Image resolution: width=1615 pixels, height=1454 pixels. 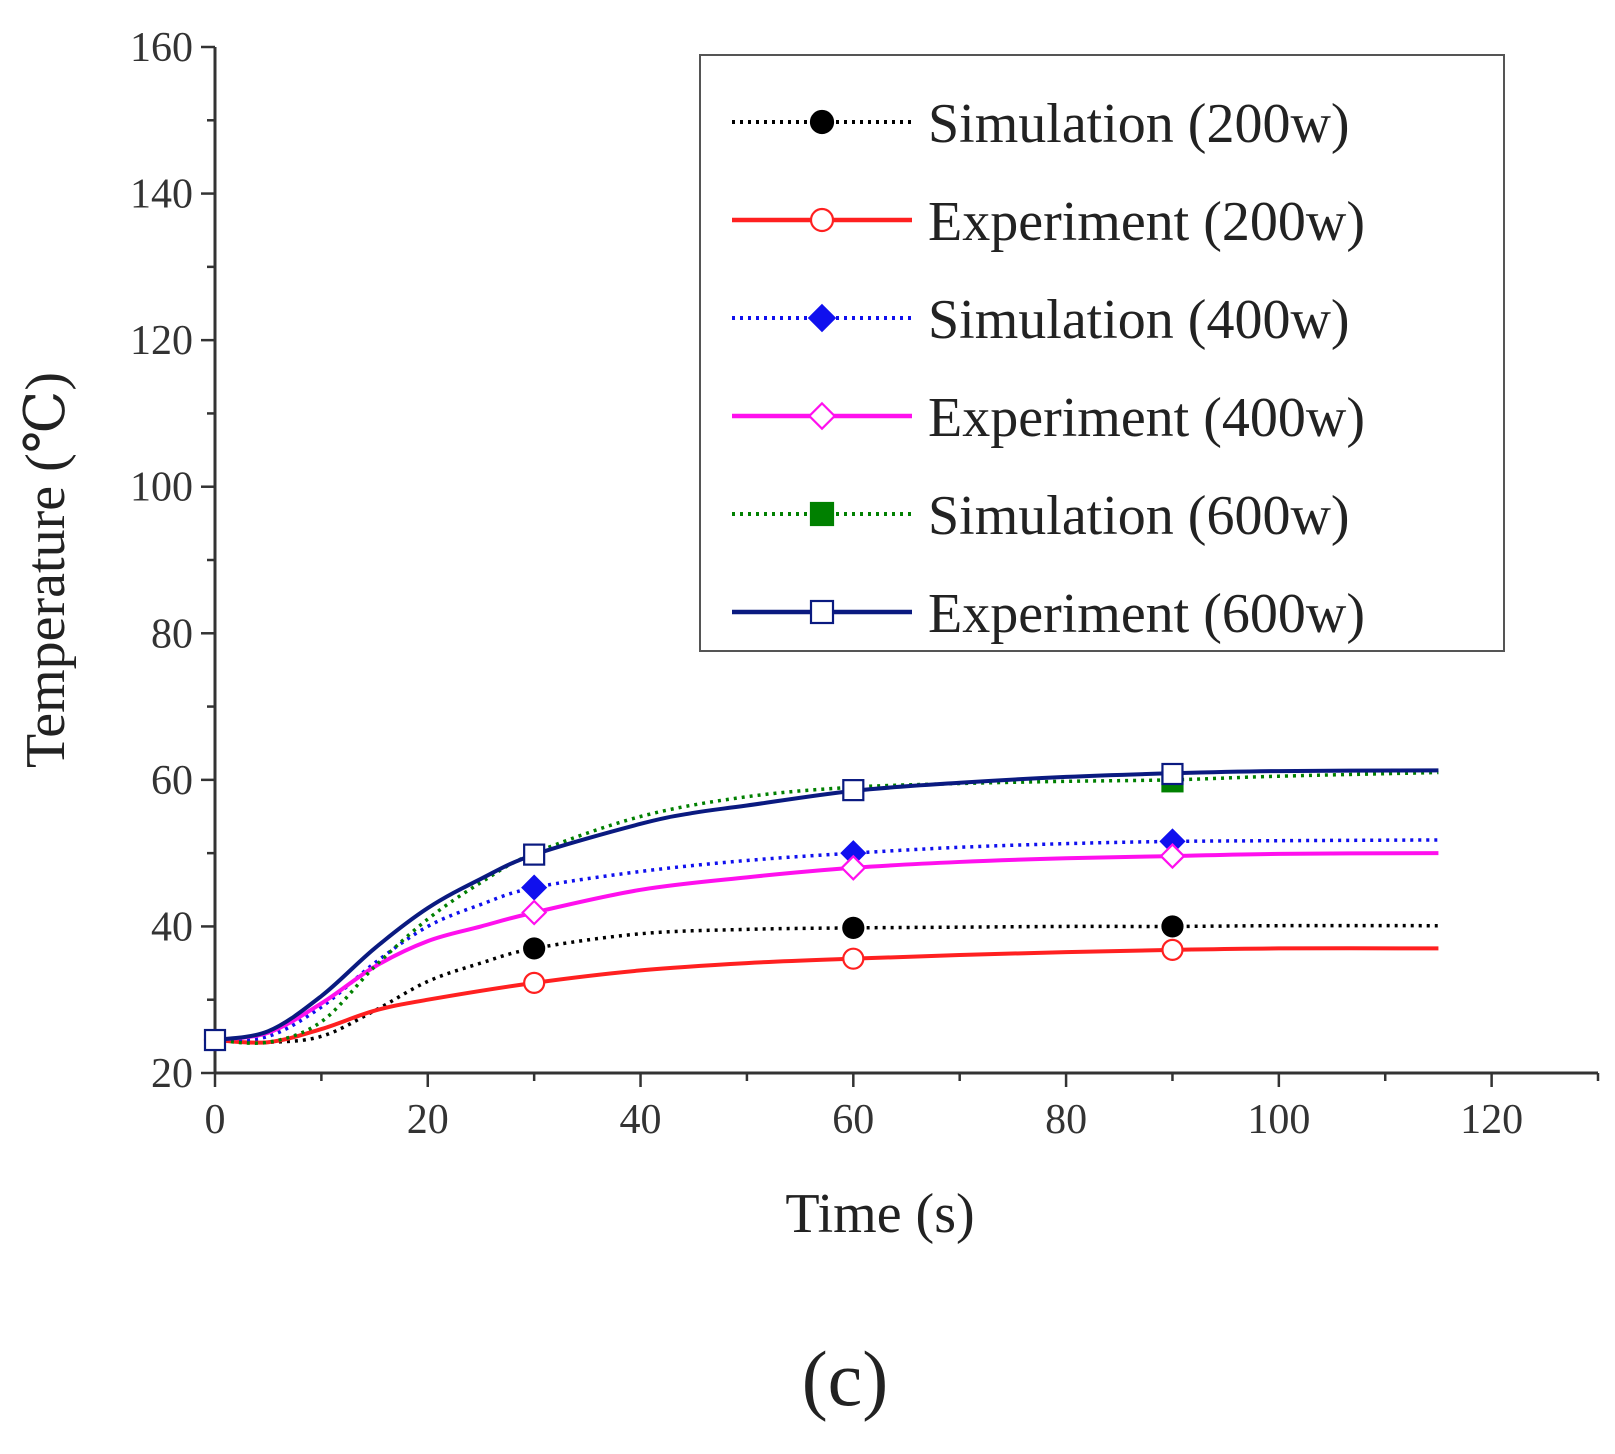 I want to click on legend-item: Experiment (400w), so click(x=1048, y=418).